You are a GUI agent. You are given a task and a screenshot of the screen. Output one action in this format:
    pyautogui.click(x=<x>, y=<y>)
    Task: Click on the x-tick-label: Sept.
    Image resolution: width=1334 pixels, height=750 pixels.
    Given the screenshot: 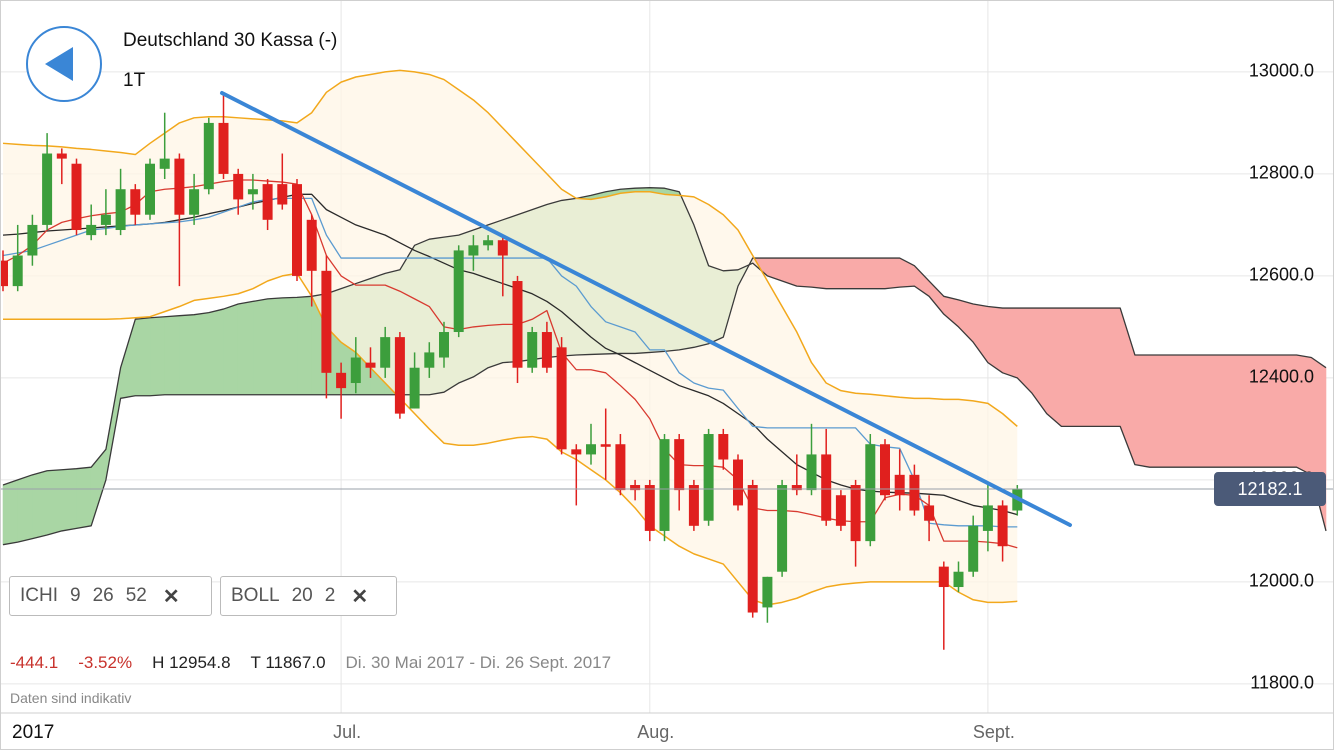 What is the action you would take?
    pyautogui.click(x=994, y=732)
    